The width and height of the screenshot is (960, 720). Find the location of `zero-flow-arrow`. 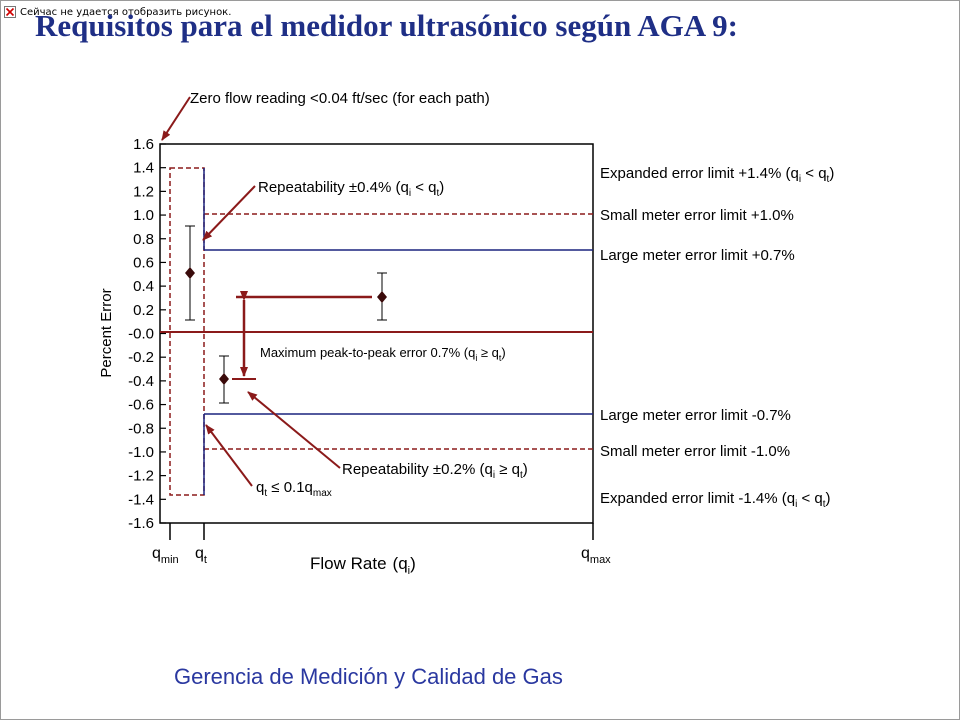

zero-flow-arrow is located at coordinates (176, 118).